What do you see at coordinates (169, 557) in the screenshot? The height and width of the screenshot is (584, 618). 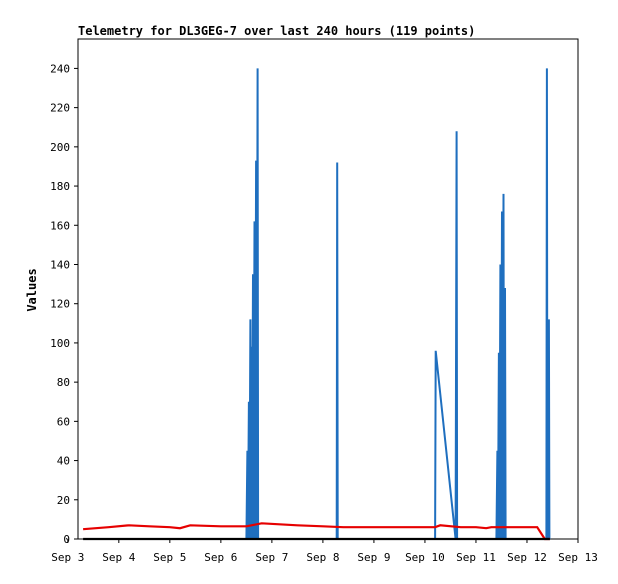 I see `x-tick-label: Sep 5` at bounding box center [169, 557].